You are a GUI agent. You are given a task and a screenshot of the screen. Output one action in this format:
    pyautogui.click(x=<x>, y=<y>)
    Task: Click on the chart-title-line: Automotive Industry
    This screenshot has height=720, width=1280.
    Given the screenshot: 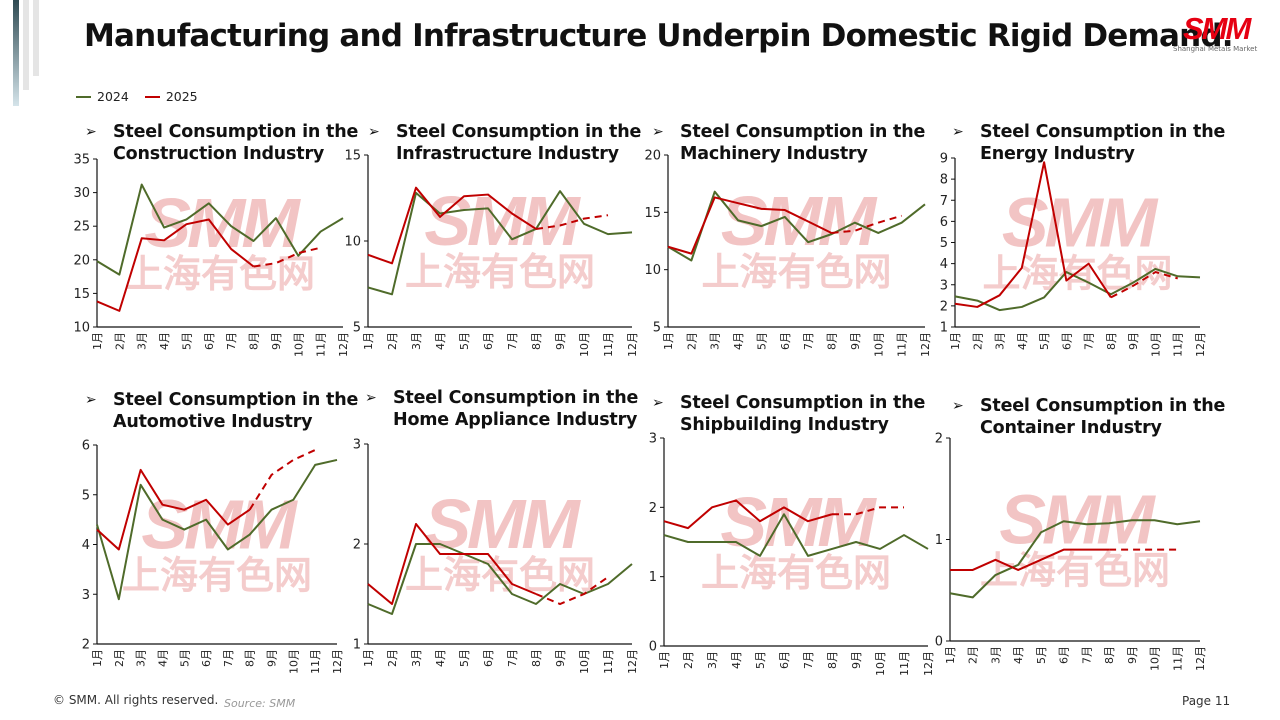 What is the action you would take?
    pyautogui.click(x=213, y=422)
    